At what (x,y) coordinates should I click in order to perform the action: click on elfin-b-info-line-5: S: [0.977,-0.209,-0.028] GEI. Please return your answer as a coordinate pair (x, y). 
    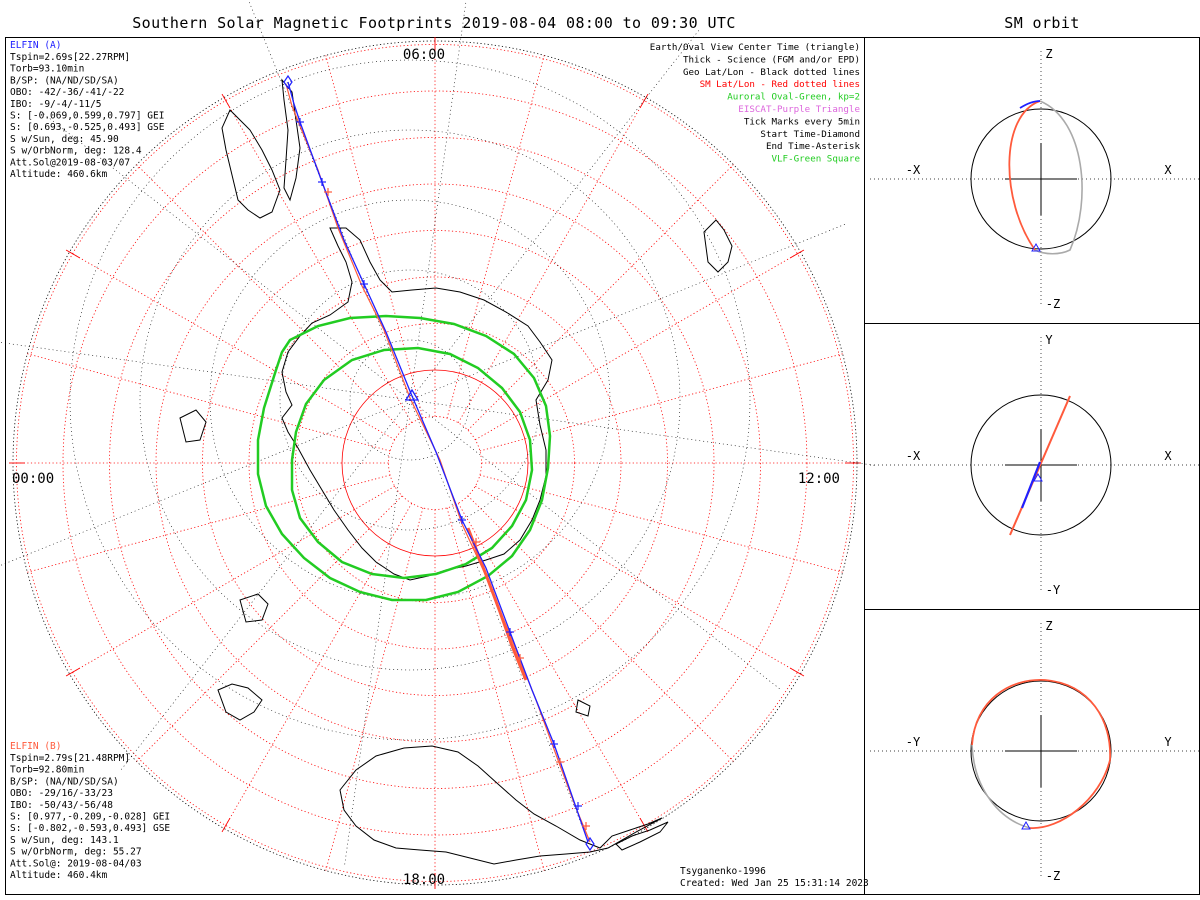
    Looking at the image, I should click on (90, 817).